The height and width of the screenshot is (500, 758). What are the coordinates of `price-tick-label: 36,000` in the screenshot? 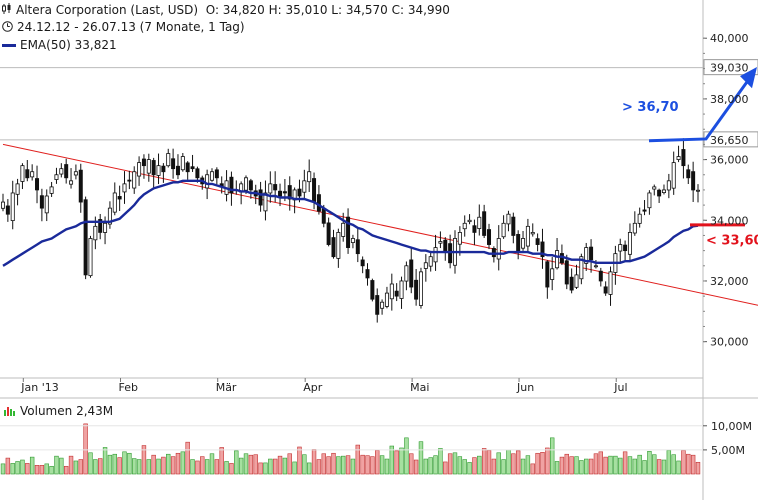 It's located at (729, 160).